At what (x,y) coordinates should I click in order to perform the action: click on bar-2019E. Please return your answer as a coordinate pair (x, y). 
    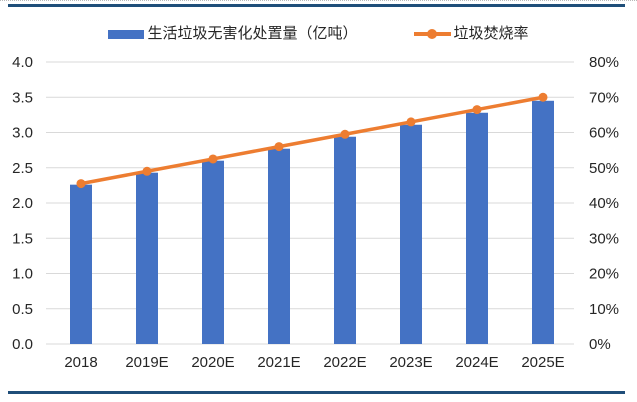
    Looking at the image, I should click on (147, 258).